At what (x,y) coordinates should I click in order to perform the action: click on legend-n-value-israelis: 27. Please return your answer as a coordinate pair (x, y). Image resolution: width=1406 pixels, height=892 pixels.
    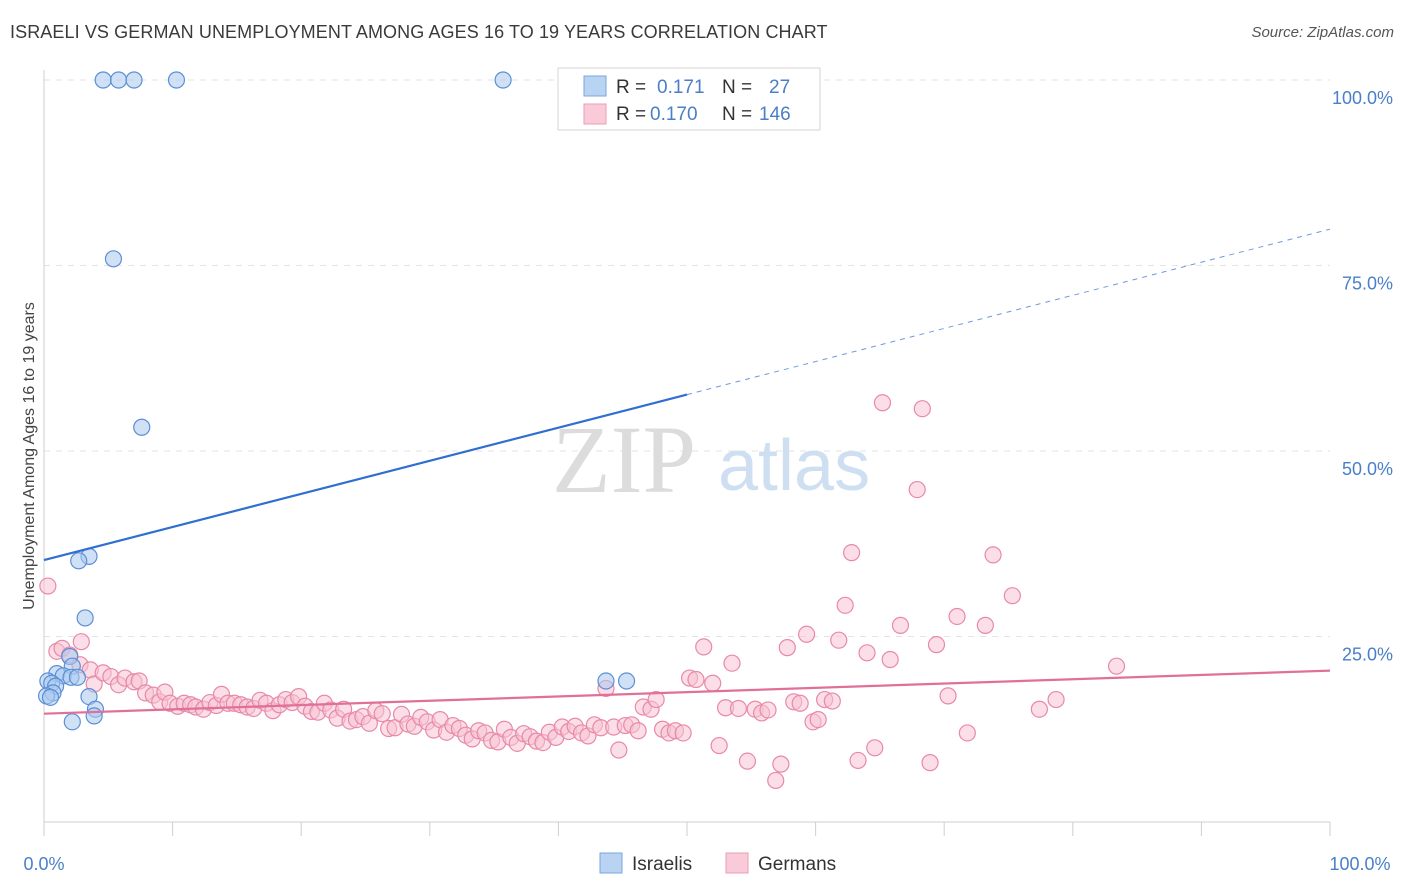
    Looking at the image, I should click on (779, 87).